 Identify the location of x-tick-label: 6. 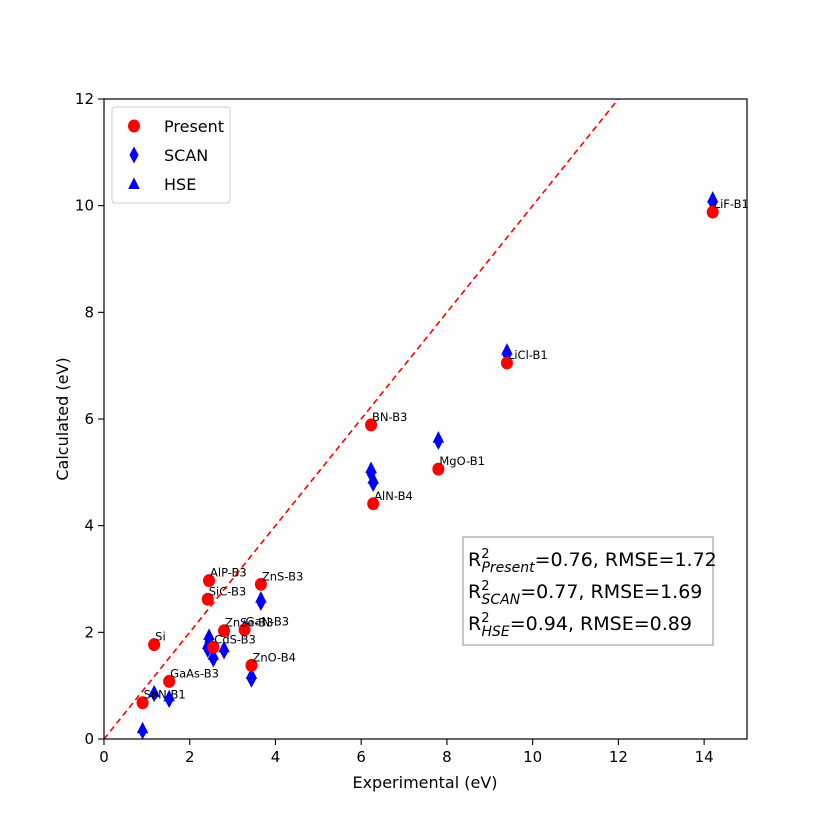
(361, 757).